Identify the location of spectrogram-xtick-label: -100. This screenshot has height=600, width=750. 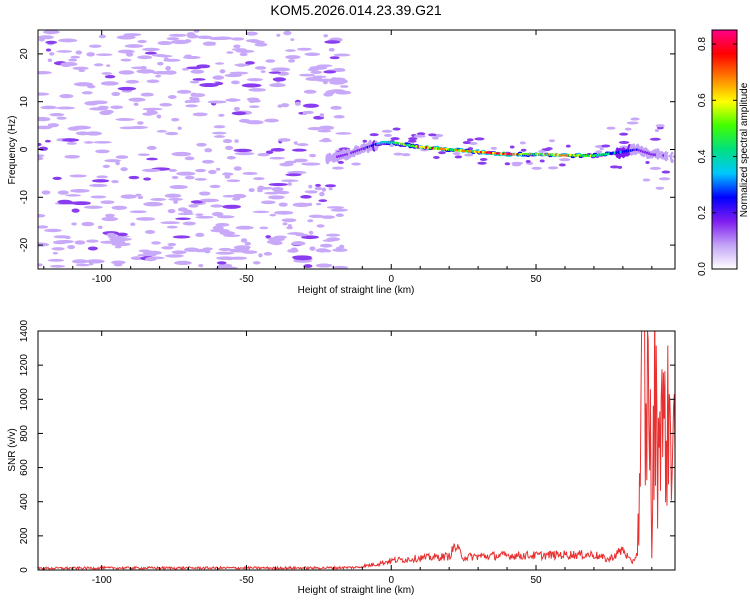
(102, 279).